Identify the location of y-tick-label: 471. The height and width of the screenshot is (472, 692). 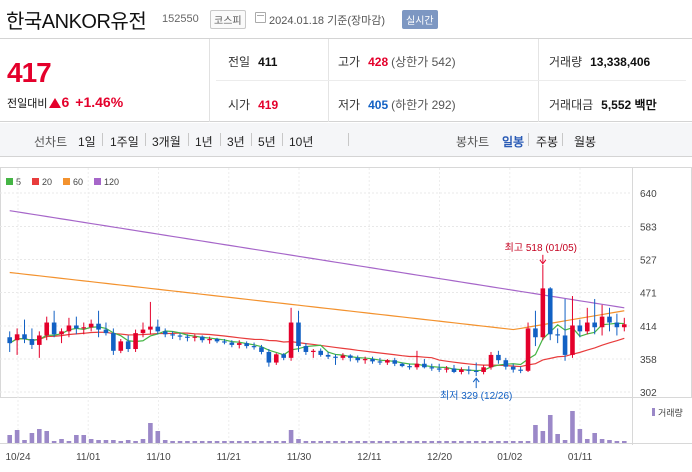
(648, 294).